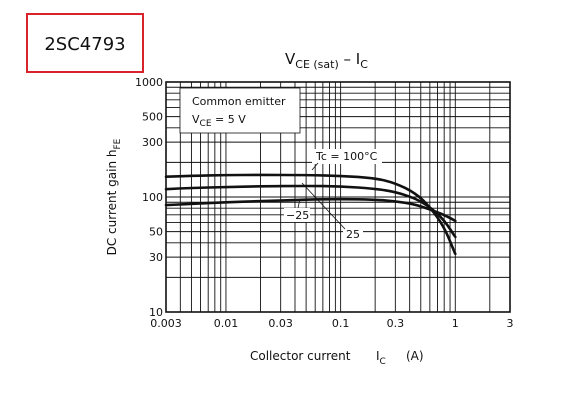 Image resolution: width=578 pixels, height=417 pixels. Describe the element at coordinates (156, 232) in the screenshot. I see `y-tick-label: 50` at that location.